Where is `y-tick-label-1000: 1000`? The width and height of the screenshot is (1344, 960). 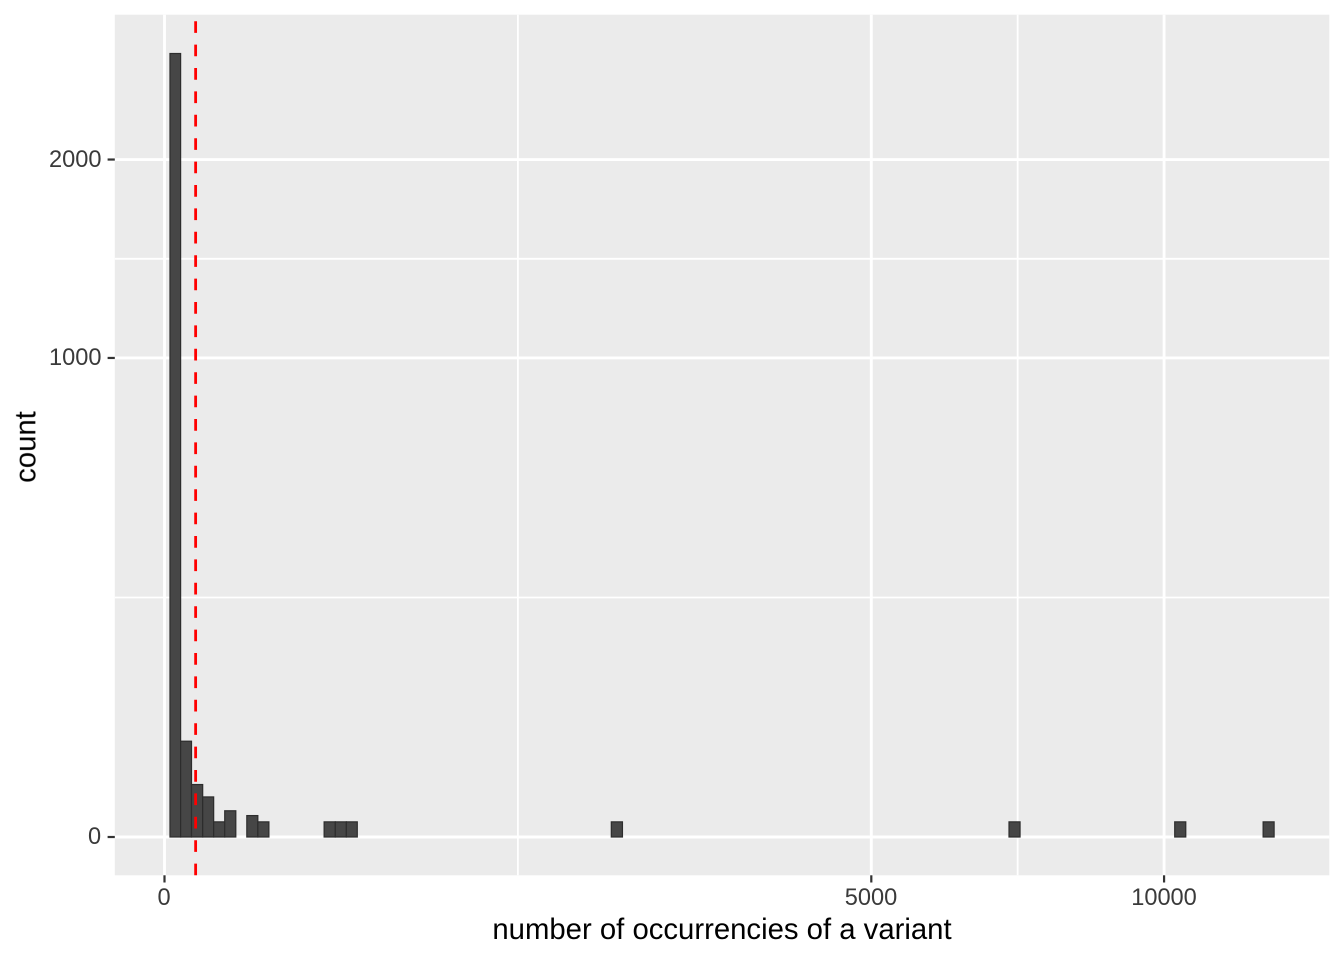
y-tick-label-1000: 1000 is located at coordinates (75, 358).